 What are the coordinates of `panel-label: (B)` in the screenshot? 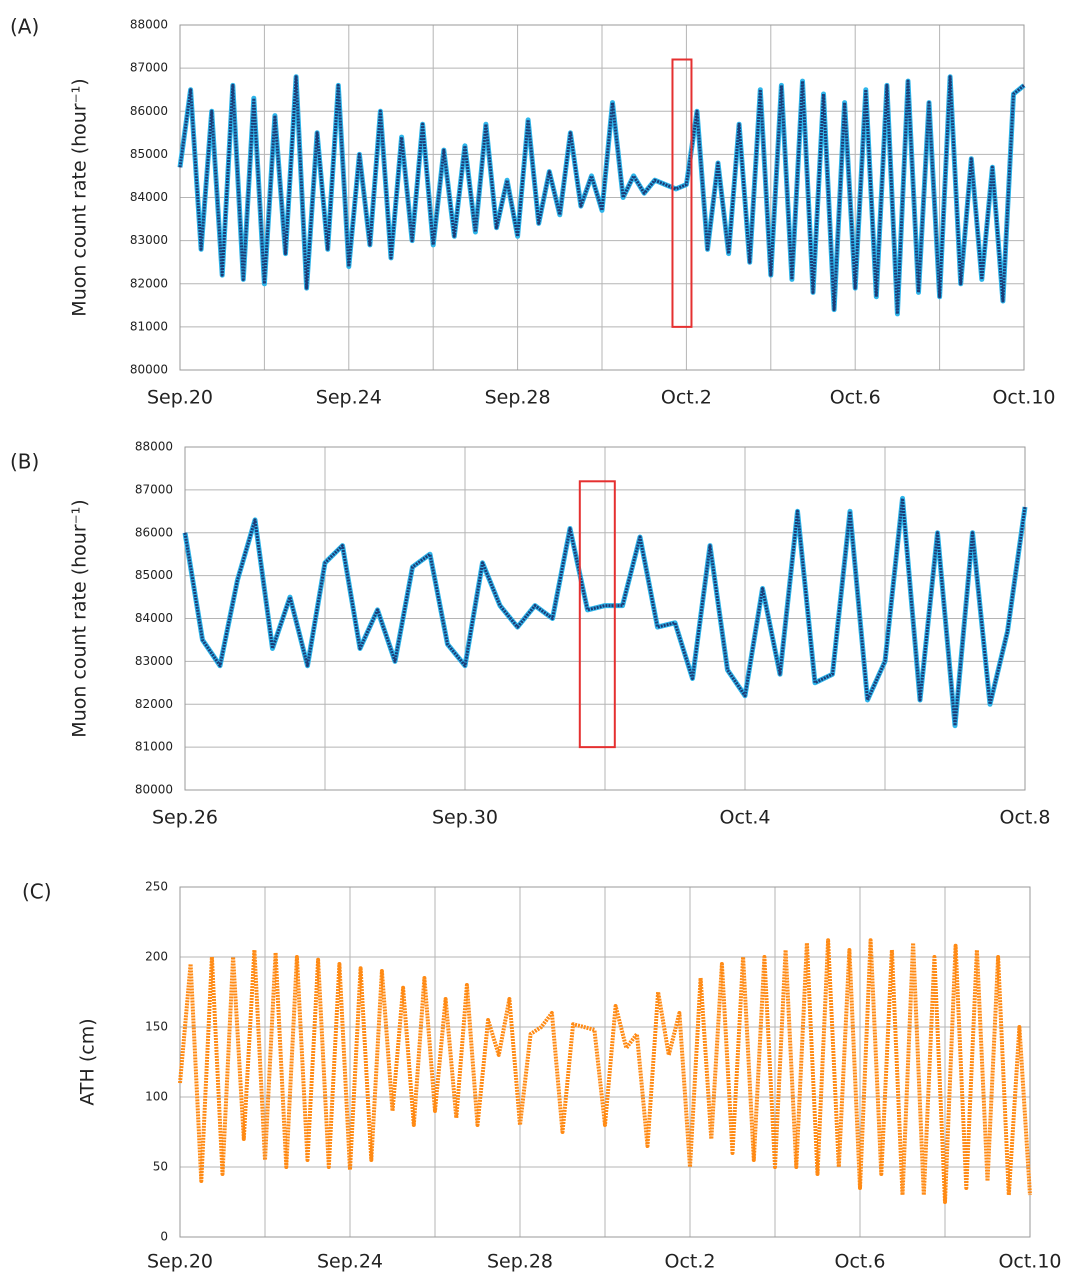 It's located at (24, 462).